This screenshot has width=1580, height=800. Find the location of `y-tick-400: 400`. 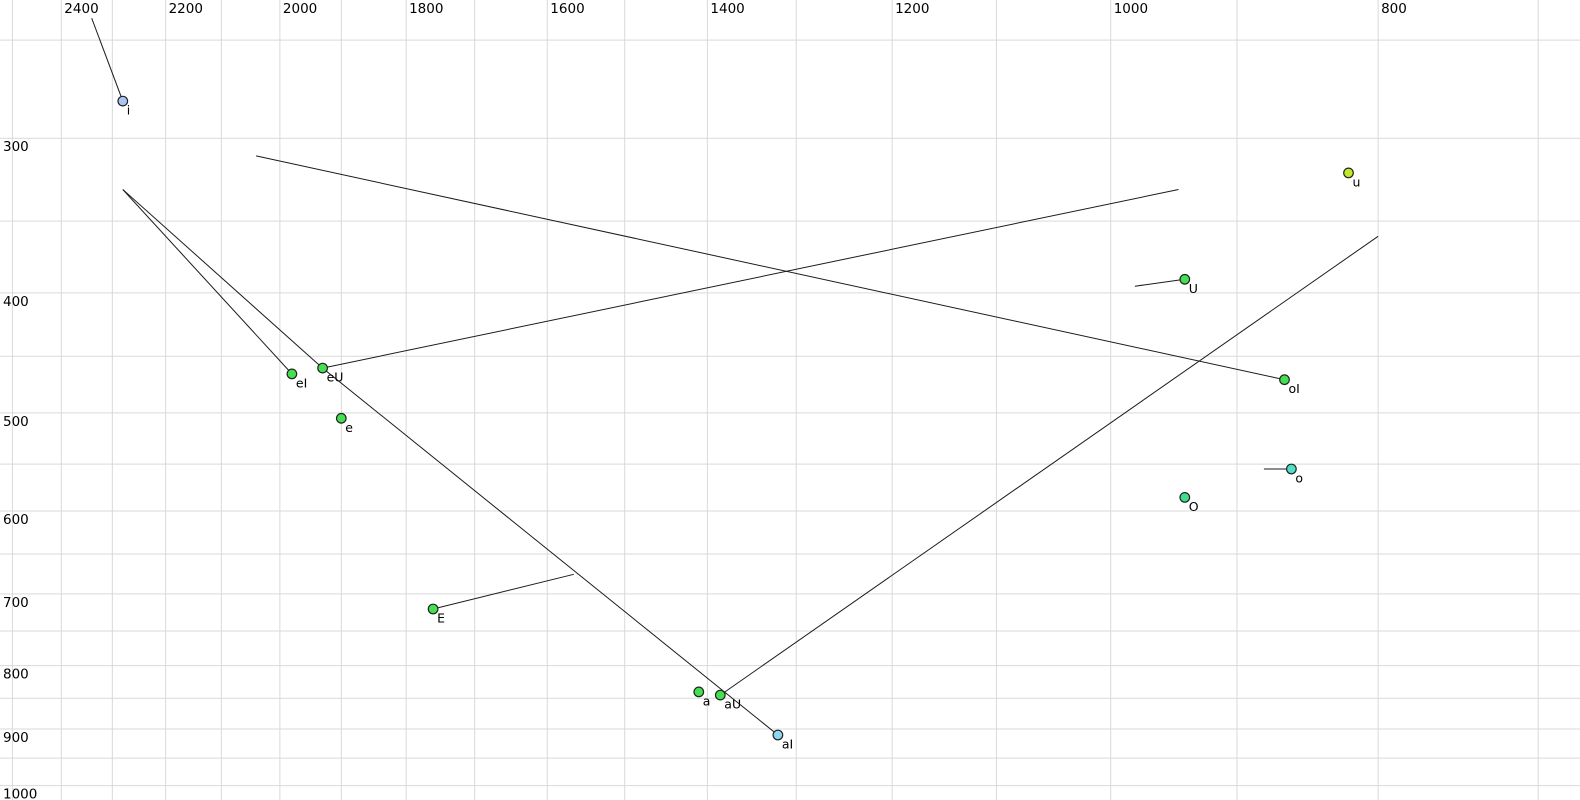

y-tick-400: 400 is located at coordinates (16, 302).